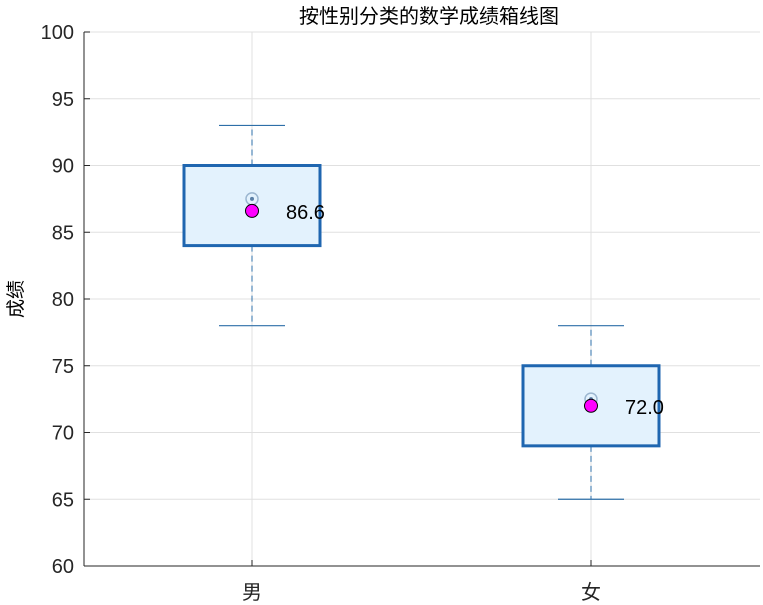 This screenshot has width=763, height=605. I want to click on chart-title: 按性别分类的数学成绩箱线图, so click(429, 16).